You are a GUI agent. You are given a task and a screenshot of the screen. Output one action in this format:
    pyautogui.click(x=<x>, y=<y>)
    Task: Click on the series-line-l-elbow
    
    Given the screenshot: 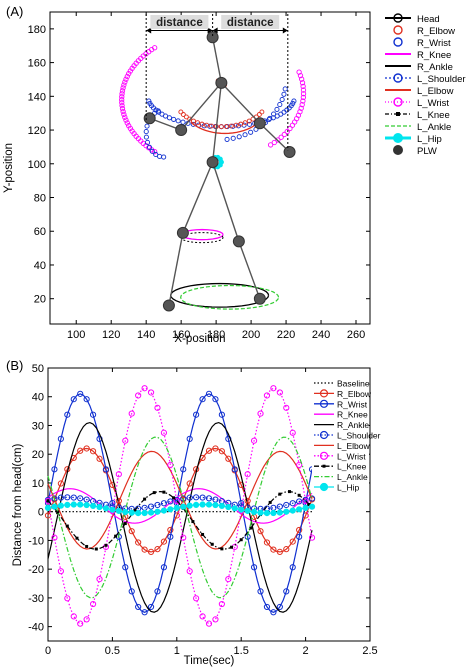 What is the action you would take?
    pyautogui.click(x=180, y=500)
    